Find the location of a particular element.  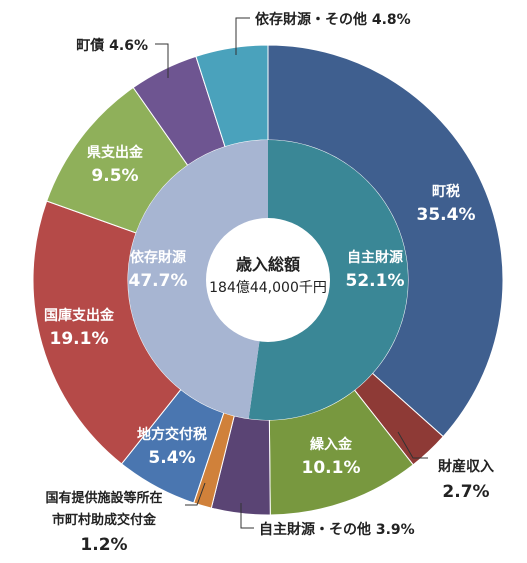

inner-label-value-0: 52.1% is located at coordinates (375, 281).